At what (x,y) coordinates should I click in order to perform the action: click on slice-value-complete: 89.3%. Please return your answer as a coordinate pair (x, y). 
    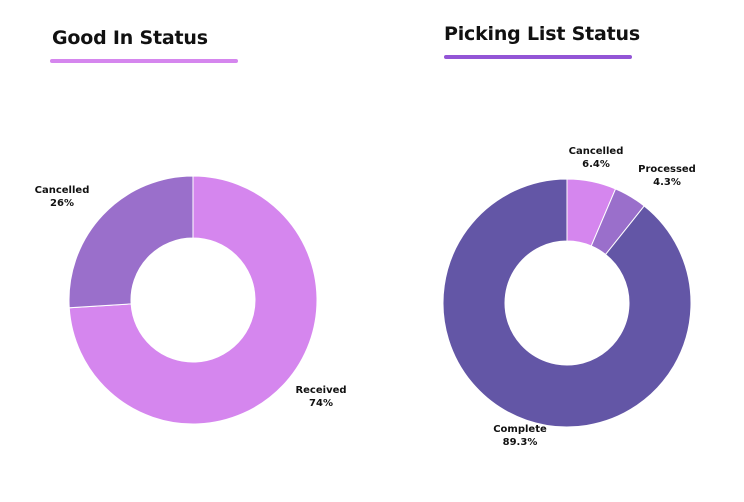
    Looking at the image, I should click on (520, 442).